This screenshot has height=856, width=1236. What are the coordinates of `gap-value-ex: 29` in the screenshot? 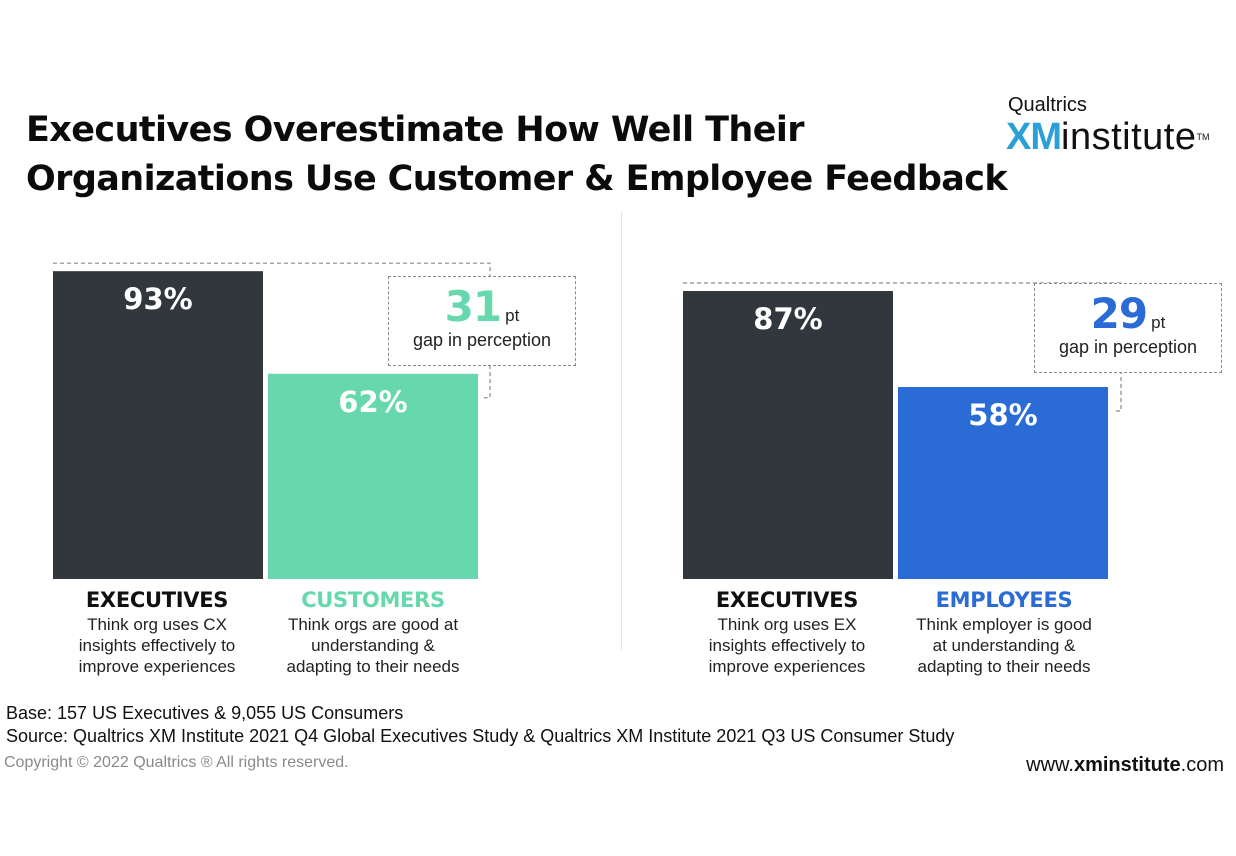 It's located at (1119, 313).